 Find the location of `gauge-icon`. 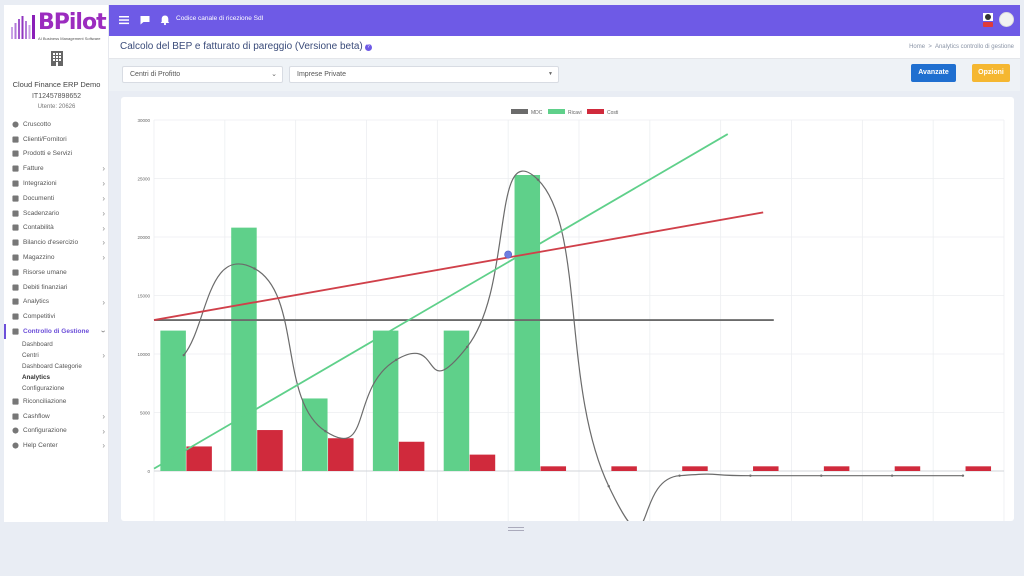

gauge-icon is located at coordinates (15, 124).